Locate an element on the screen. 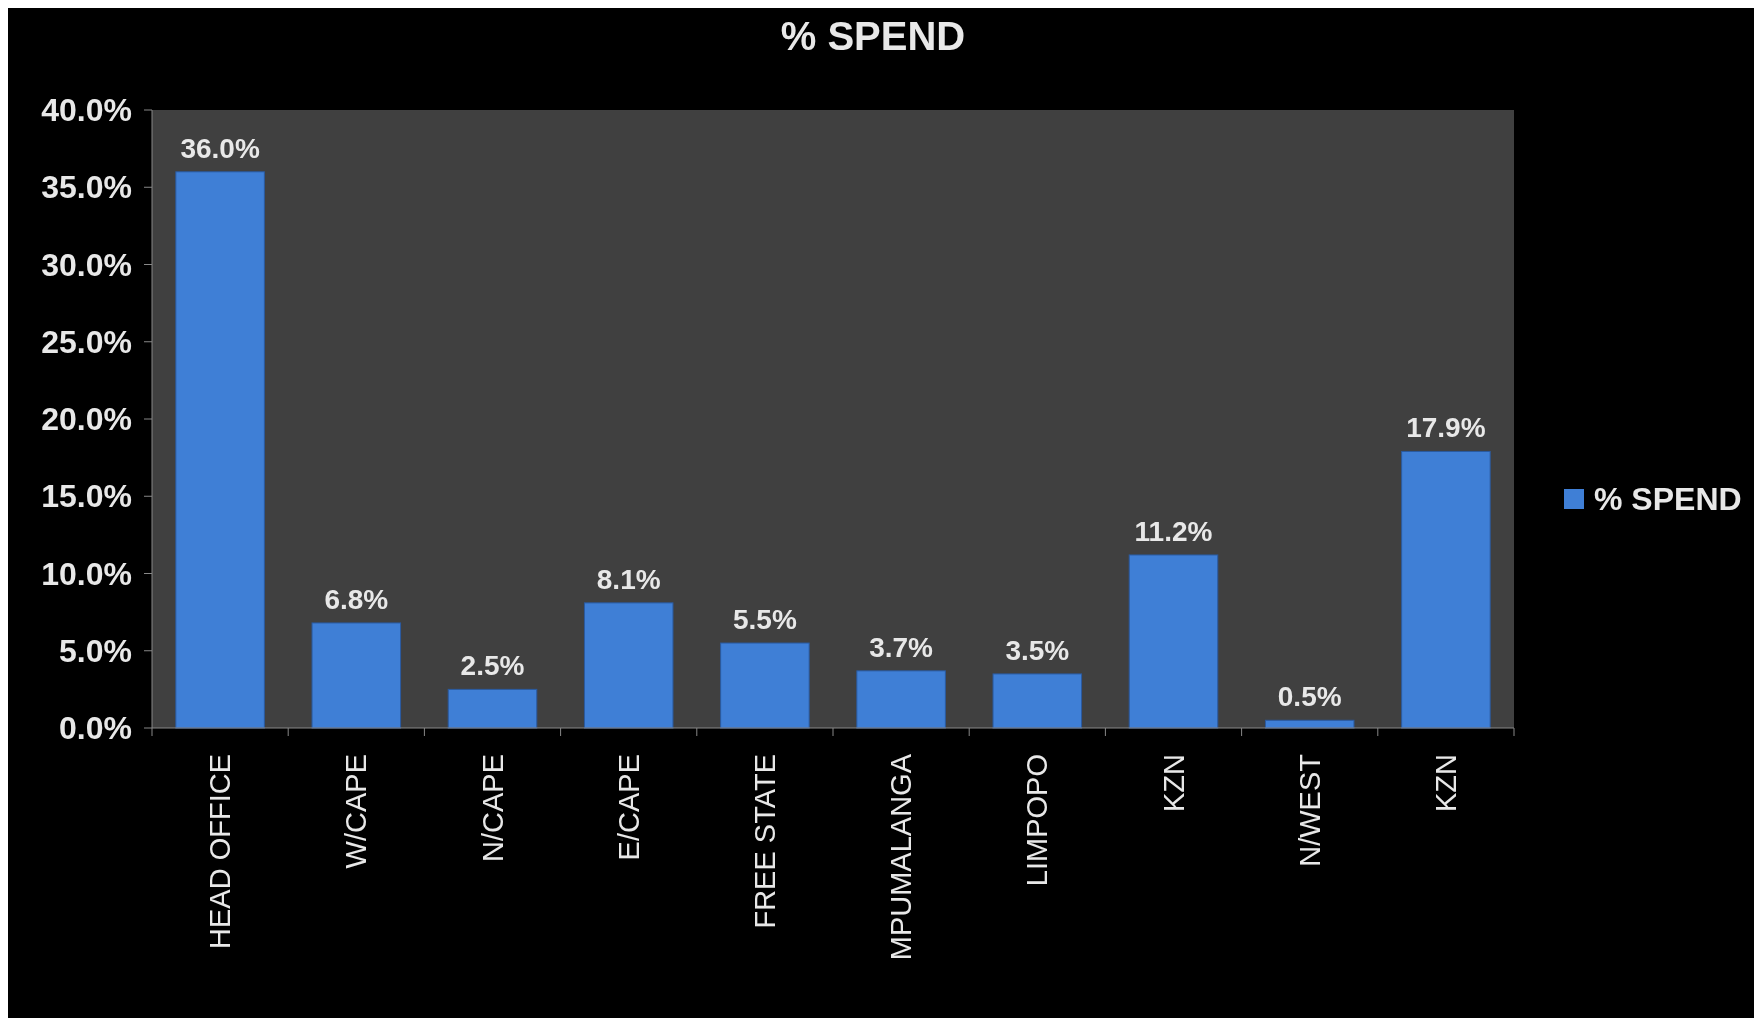 Image resolution: width=1762 pixels, height=1030 pixels. y-tick-label: 20.0% is located at coordinates (86, 419).